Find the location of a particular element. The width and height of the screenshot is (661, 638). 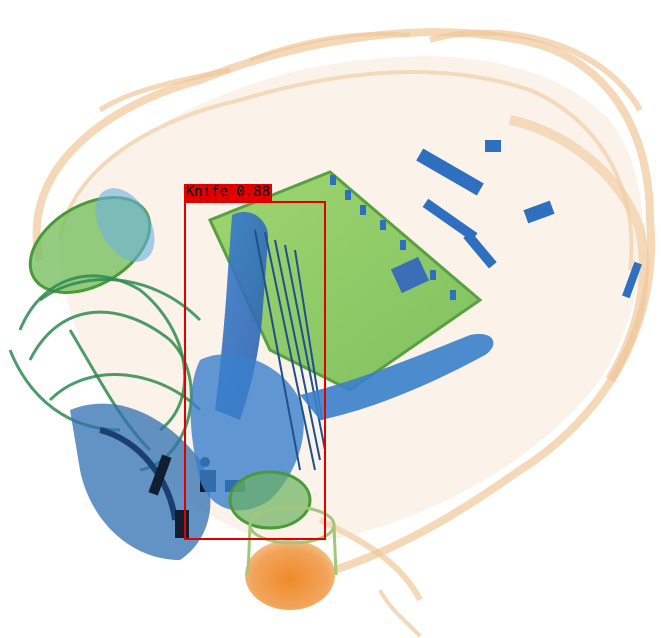

detection-label: Knife 0.88 is located at coordinates (228, 192).